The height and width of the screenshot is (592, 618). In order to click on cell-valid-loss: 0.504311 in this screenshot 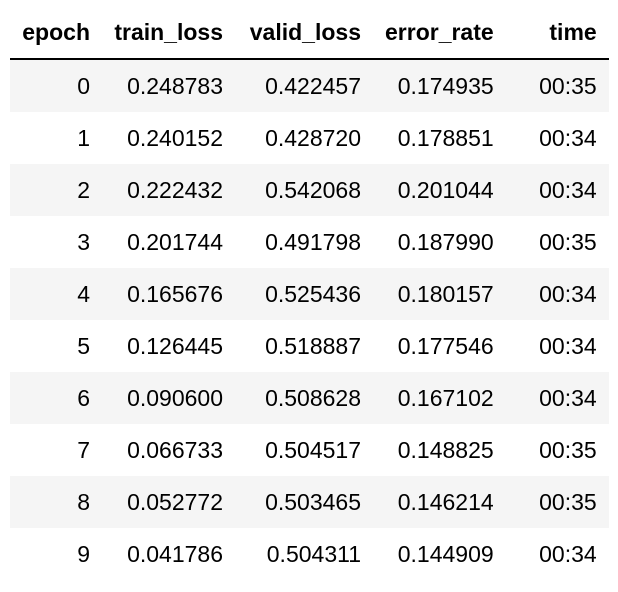, I will do `click(313, 554)`.